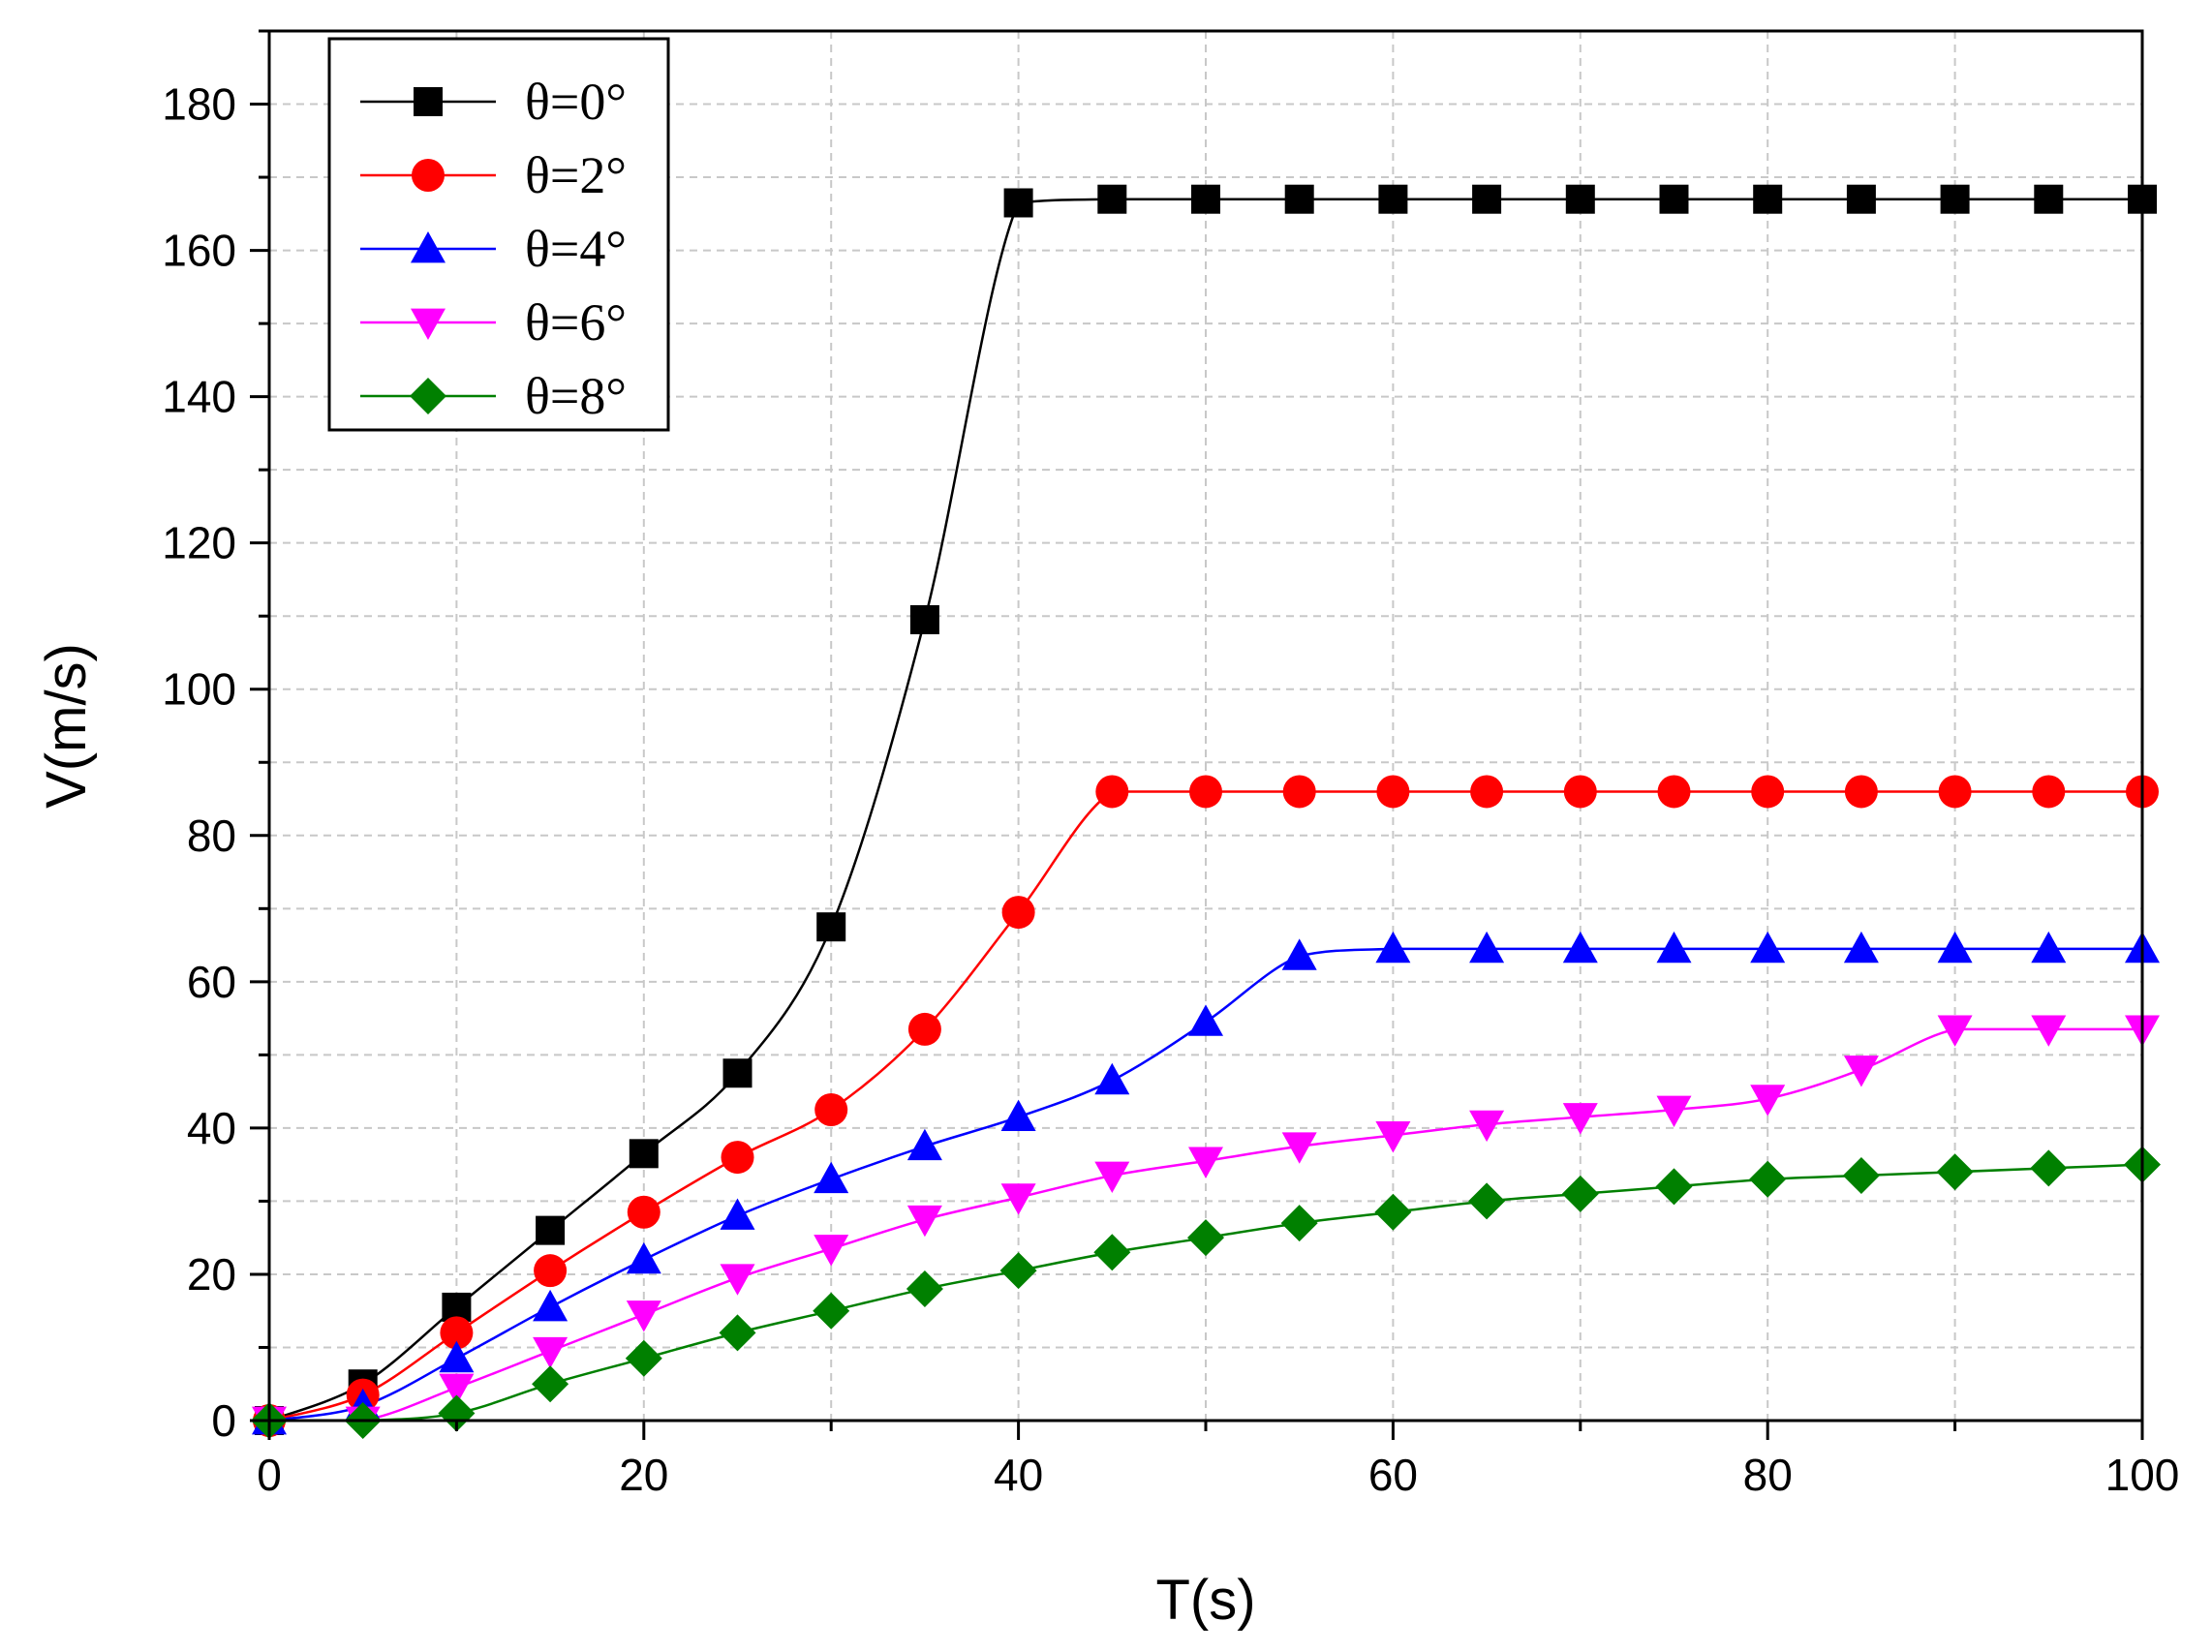 This screenshot has height=1652, width=2212. What do you see at coordinates (212, 836) in the screenshot?
I see `y-tick-label: 80` at bounding box center [212, 836].